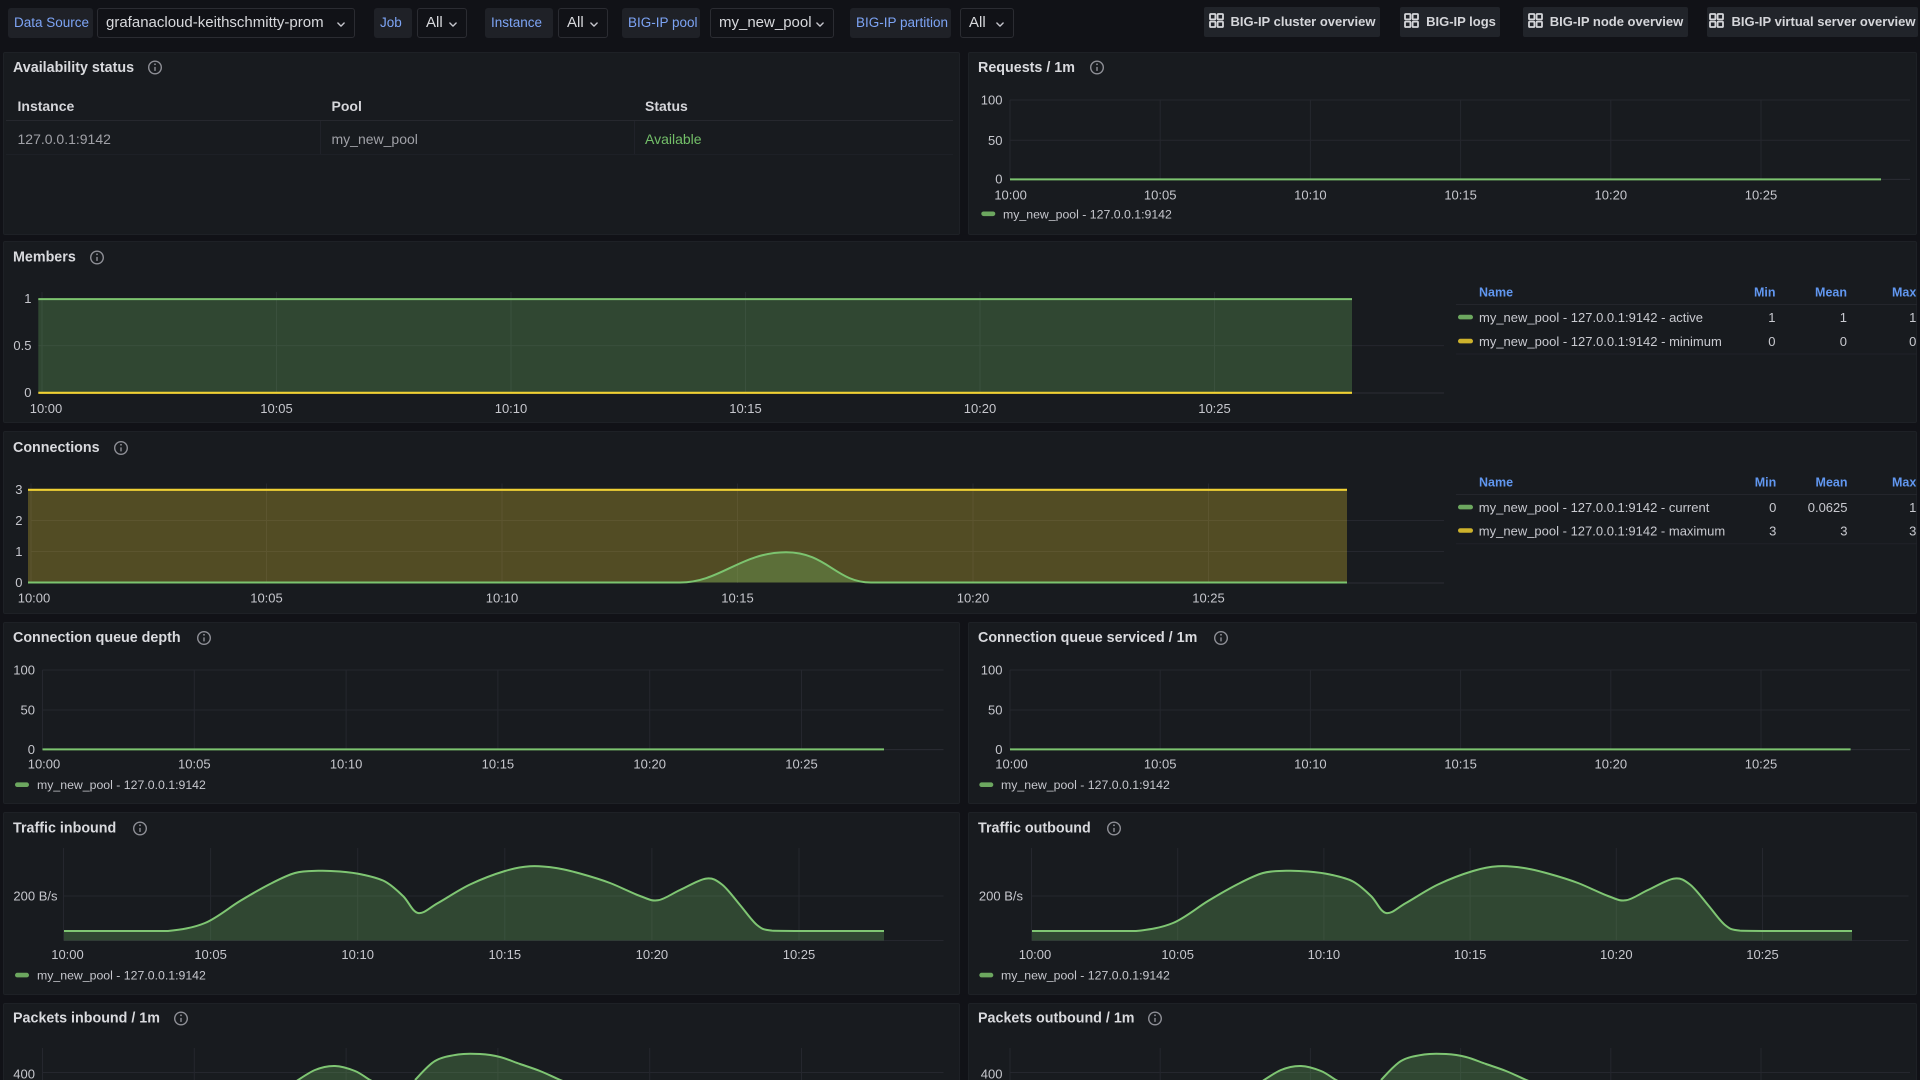  What do you see at coordinates (1591, 317) in the screenshot?
I see `svg-text:my_new_pool - 127.0.0.1:9142 -: my_new_pool - 127.0.0.1:9142 - active` at bounding box center [1591, 317].